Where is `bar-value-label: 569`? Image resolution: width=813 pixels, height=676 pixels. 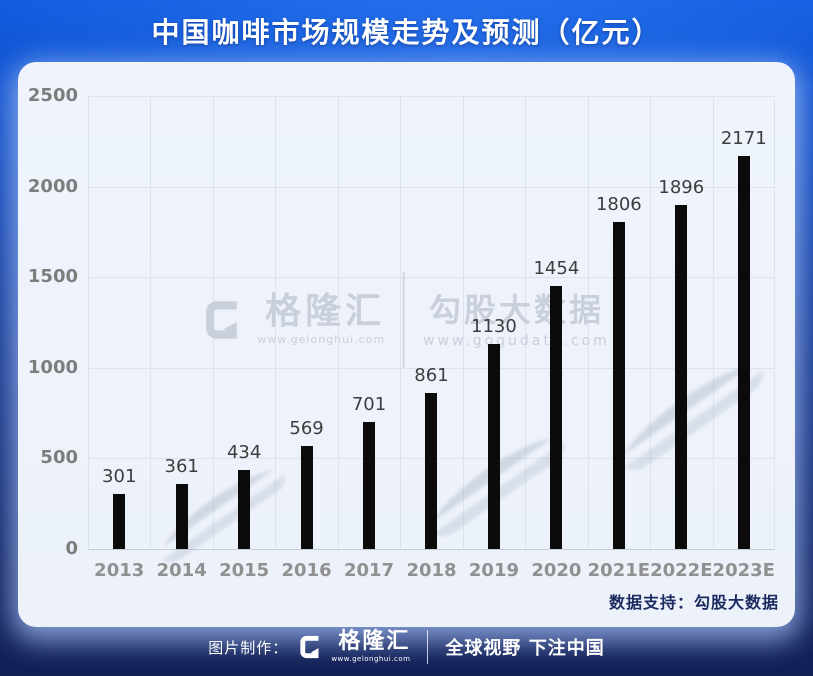
bar-value-label: 569 is located at coordinates (306, 428).